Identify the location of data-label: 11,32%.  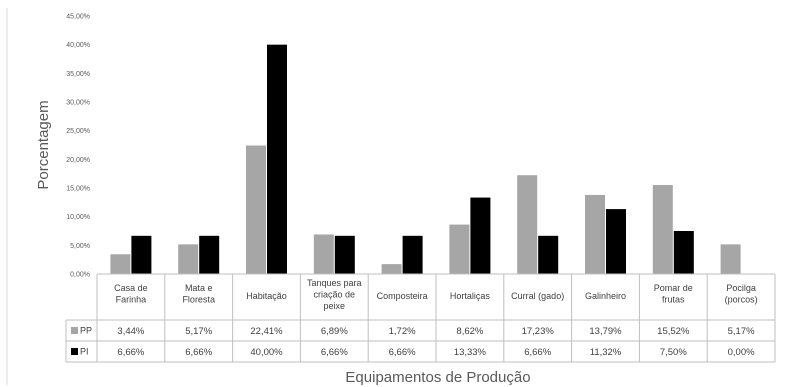
(606, 352).